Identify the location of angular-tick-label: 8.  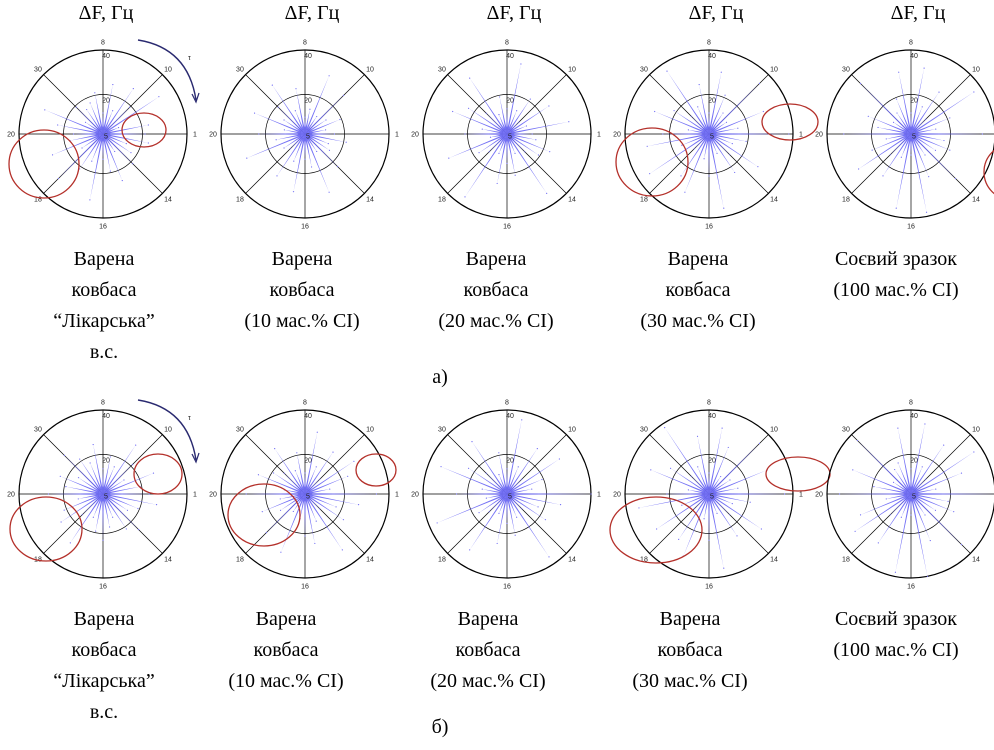
(911, 43).